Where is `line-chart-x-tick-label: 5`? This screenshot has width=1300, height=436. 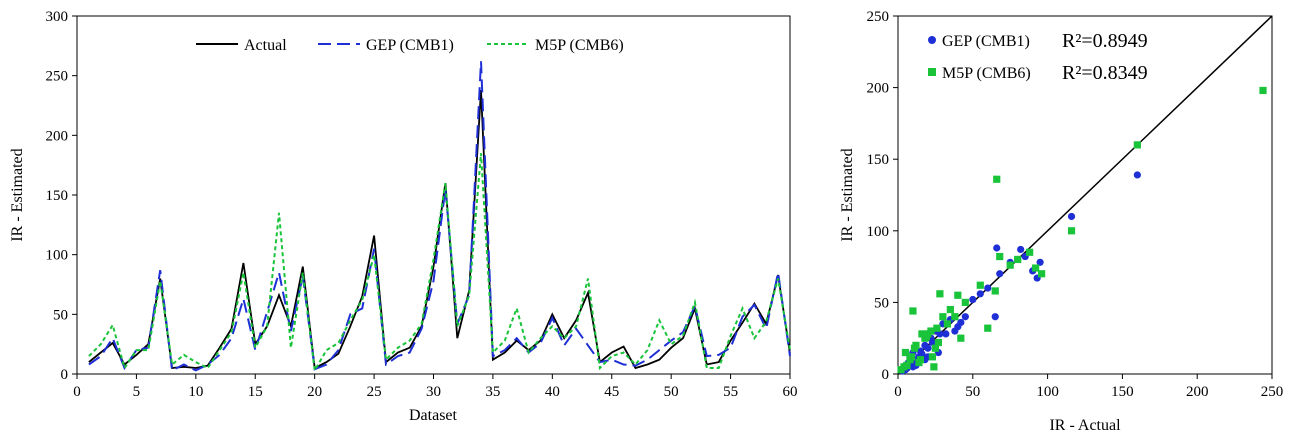 line-chart-x-tick-label: 5 is located at coordinates (137, 392).